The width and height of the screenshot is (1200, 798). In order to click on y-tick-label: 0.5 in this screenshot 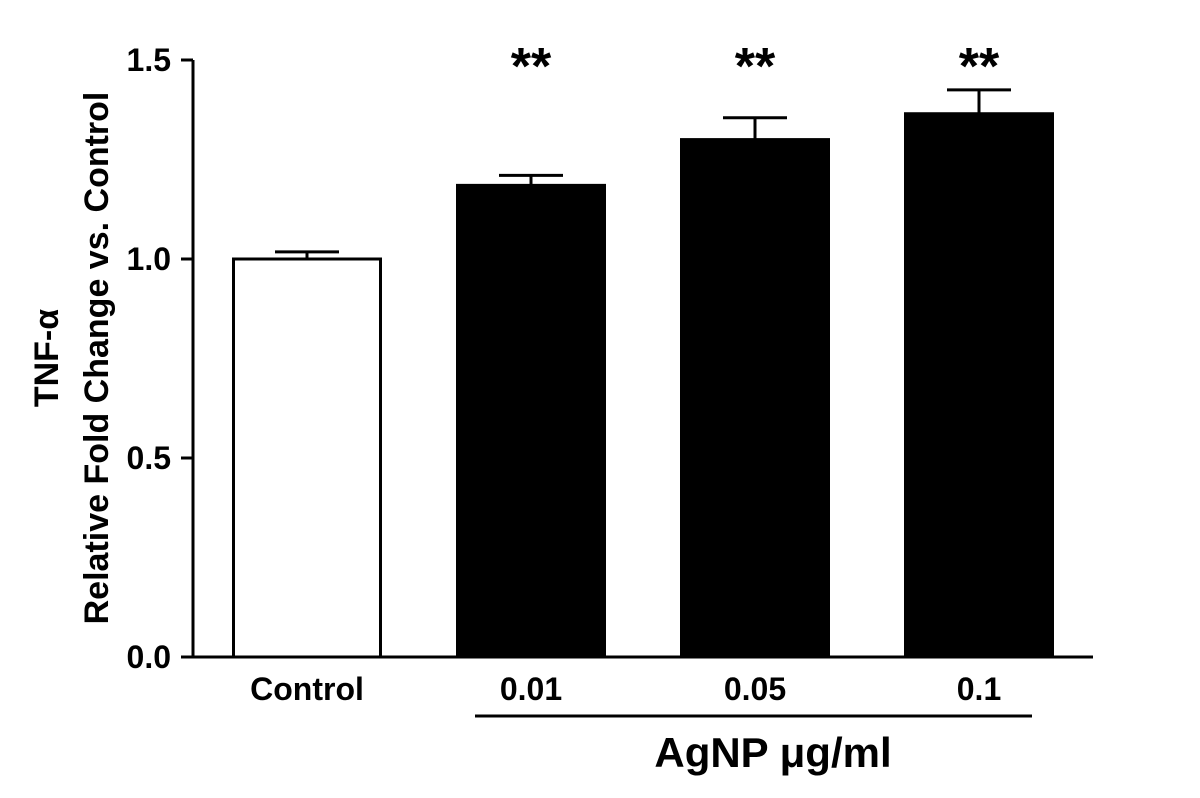, I will do `click(149, 458)`.